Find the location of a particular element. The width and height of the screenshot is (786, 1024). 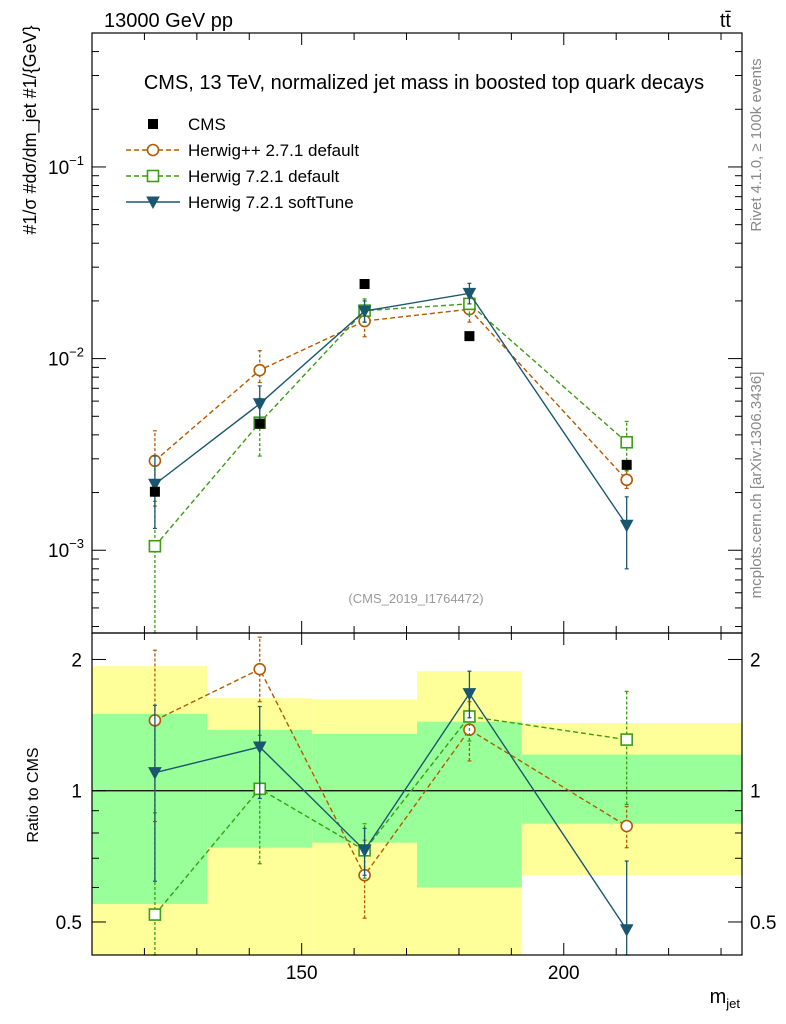

cms-data is located at coordinates (390, 388).